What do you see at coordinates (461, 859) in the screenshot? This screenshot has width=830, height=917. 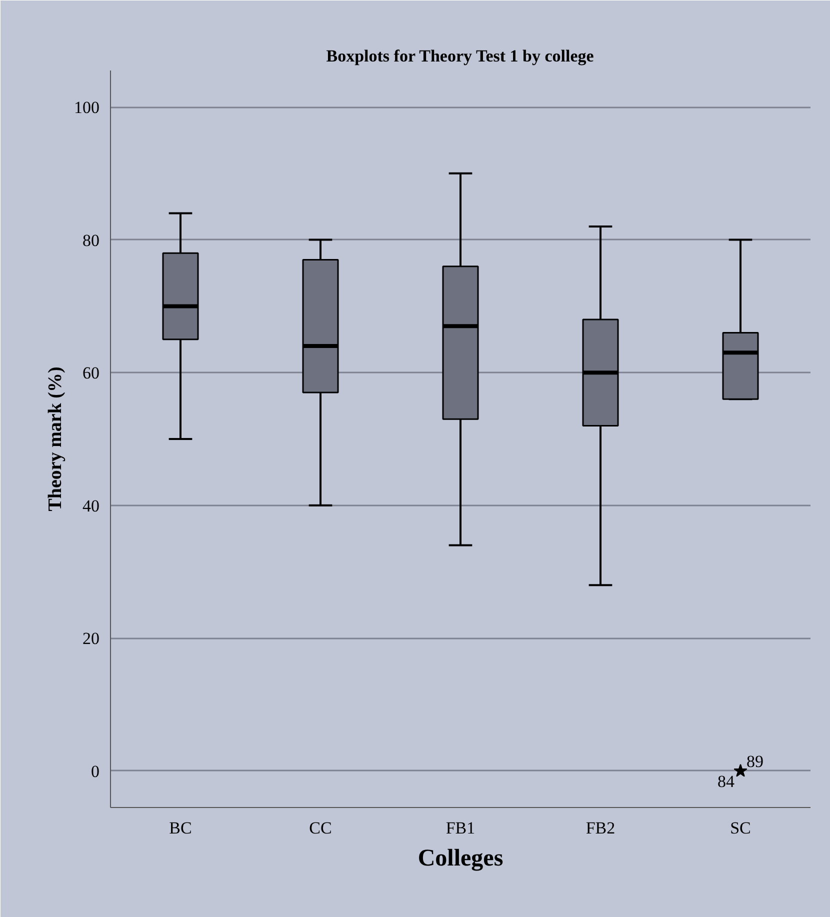 I see `x-axis-title: Colleges` at bounding box center [461, 859].